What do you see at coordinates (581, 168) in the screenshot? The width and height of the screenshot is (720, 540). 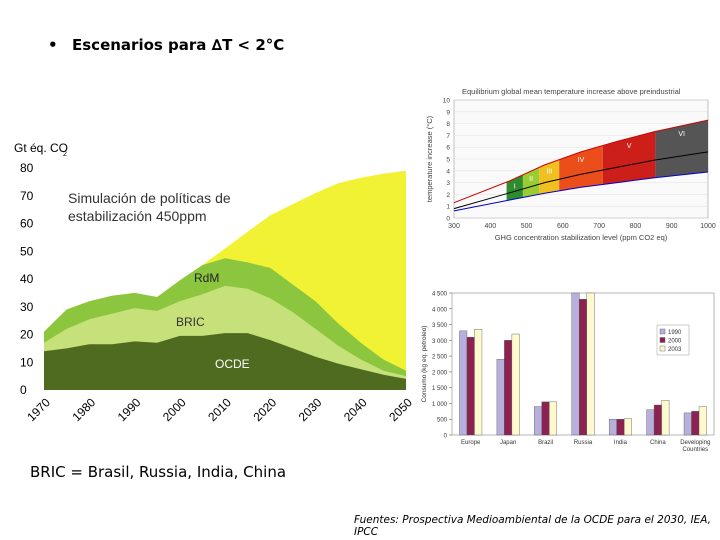 I see `stabilization-band-iv` at bounding box center [581, 168].